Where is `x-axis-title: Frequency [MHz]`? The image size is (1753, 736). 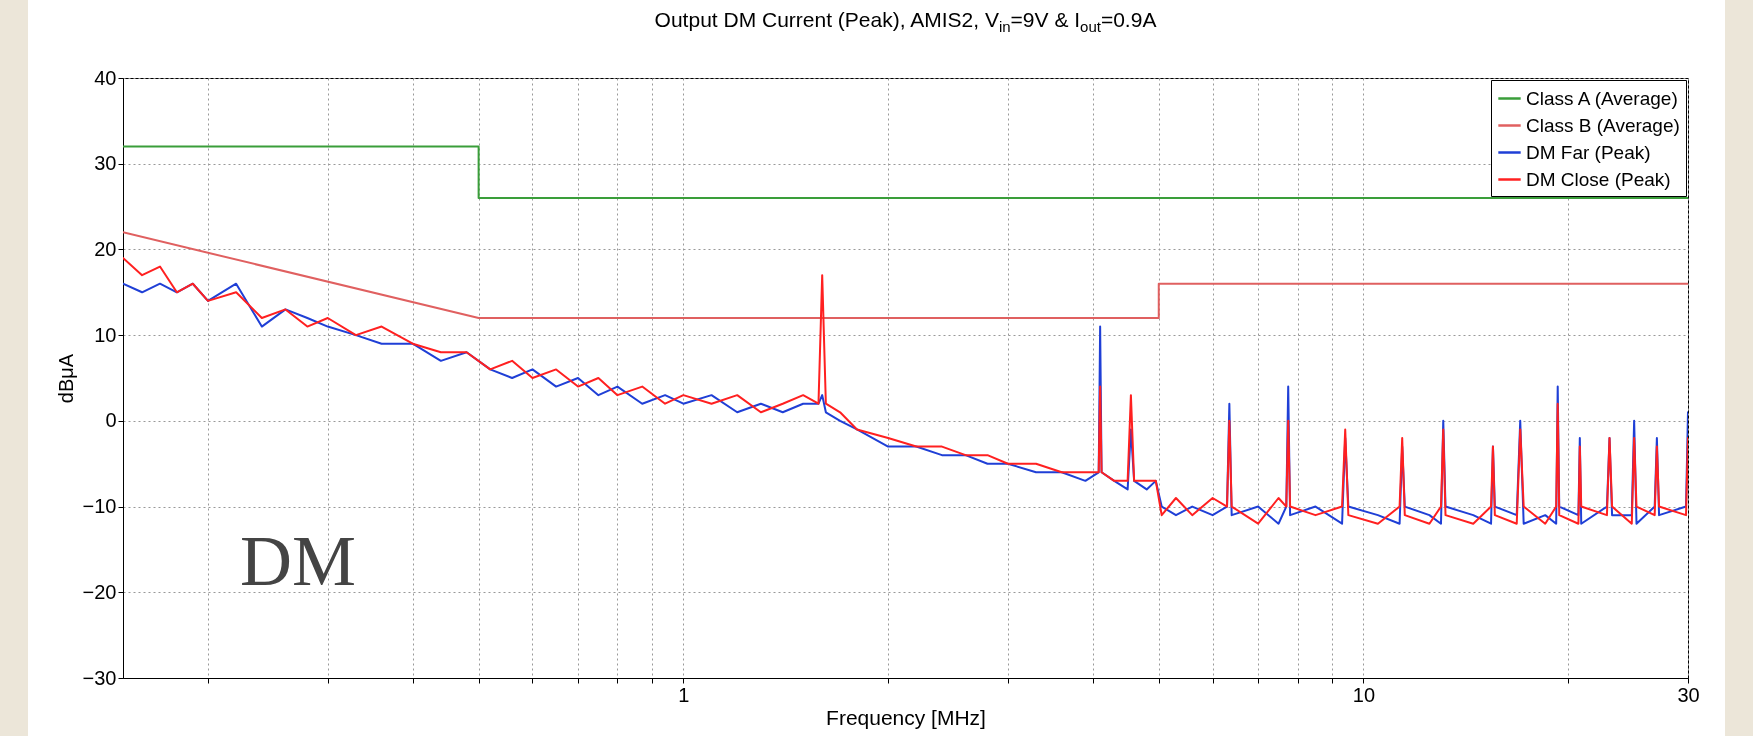 x-axis-title: Frequency [MHz] is located at coordinates (906, 717).